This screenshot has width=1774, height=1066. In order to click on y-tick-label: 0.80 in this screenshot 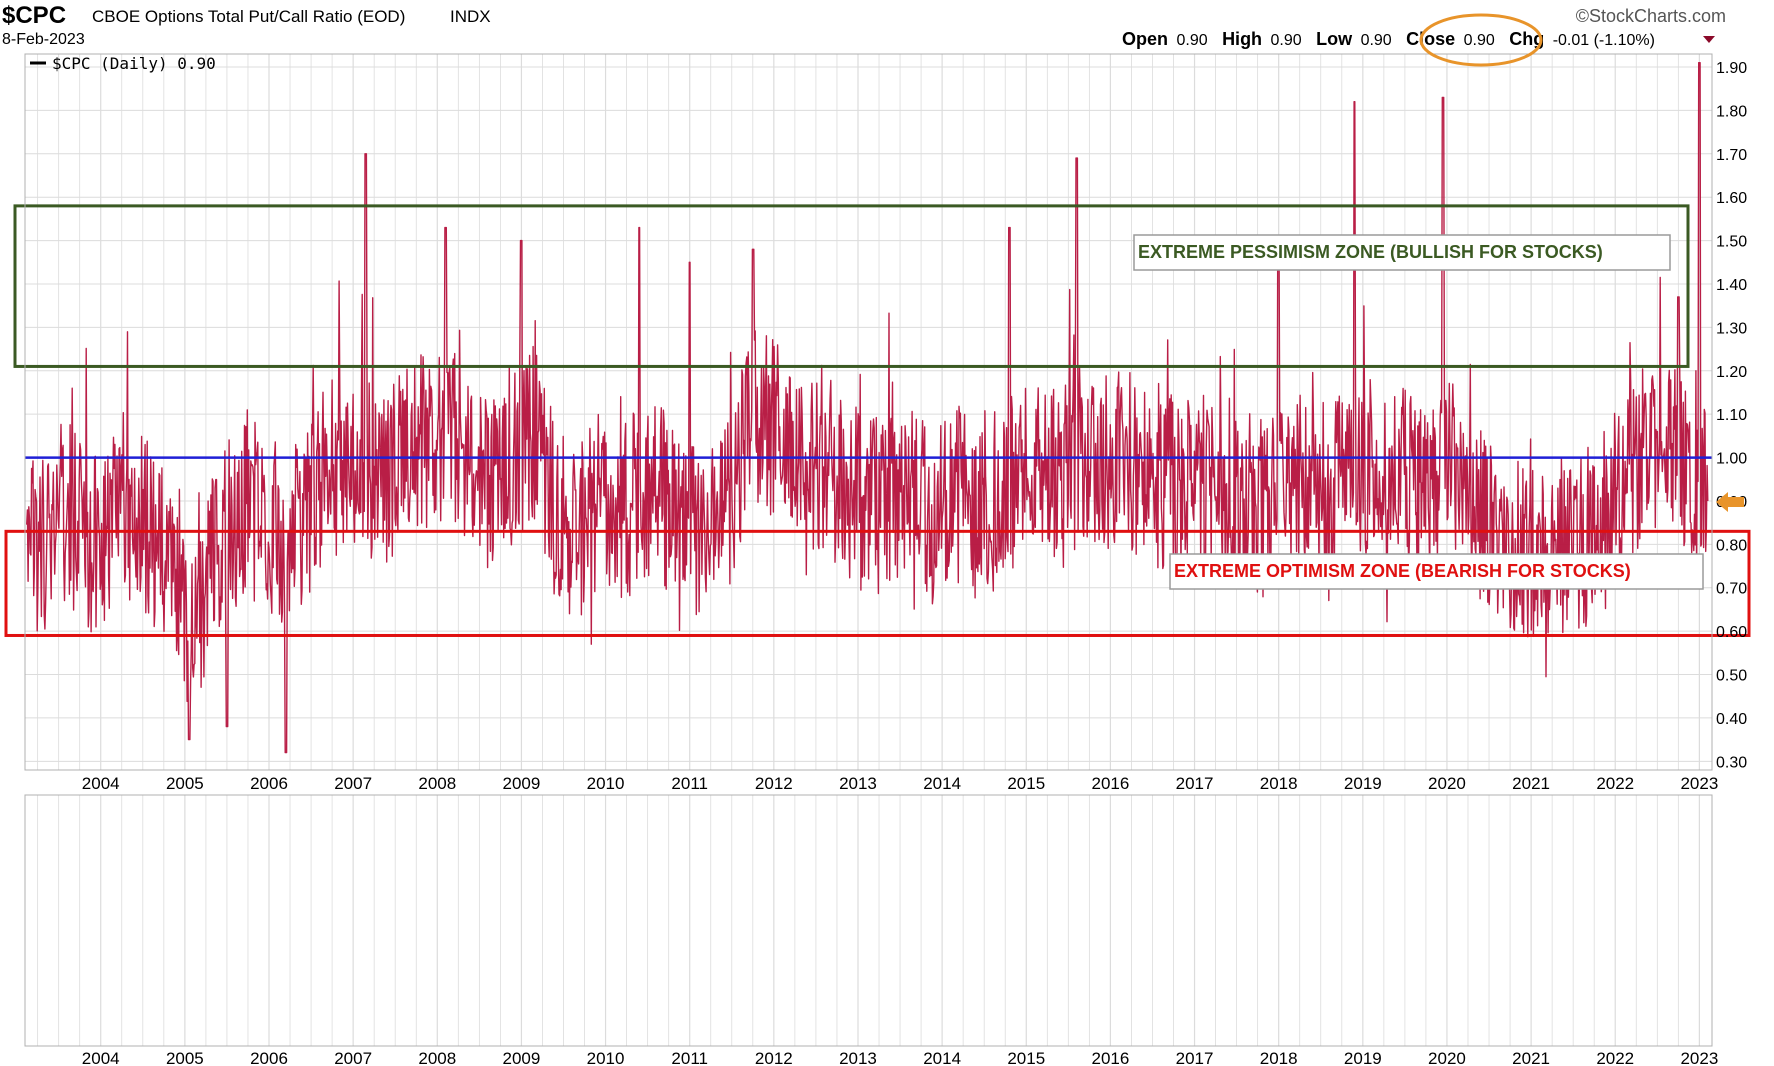, I will do `click(1731, 545)`.